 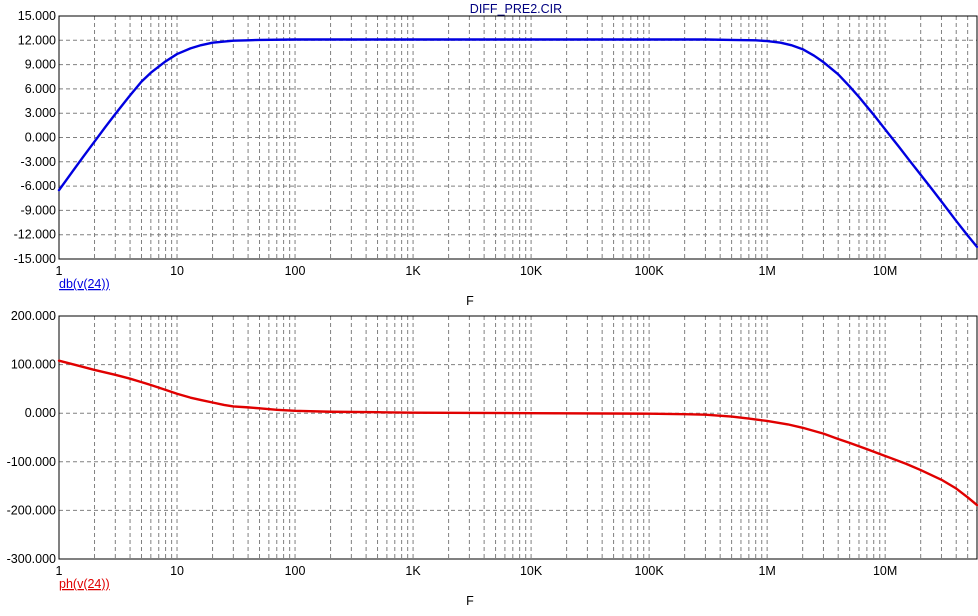 I want to click on phase-y-tick-label: -300.000, so click(x=31, y=559).